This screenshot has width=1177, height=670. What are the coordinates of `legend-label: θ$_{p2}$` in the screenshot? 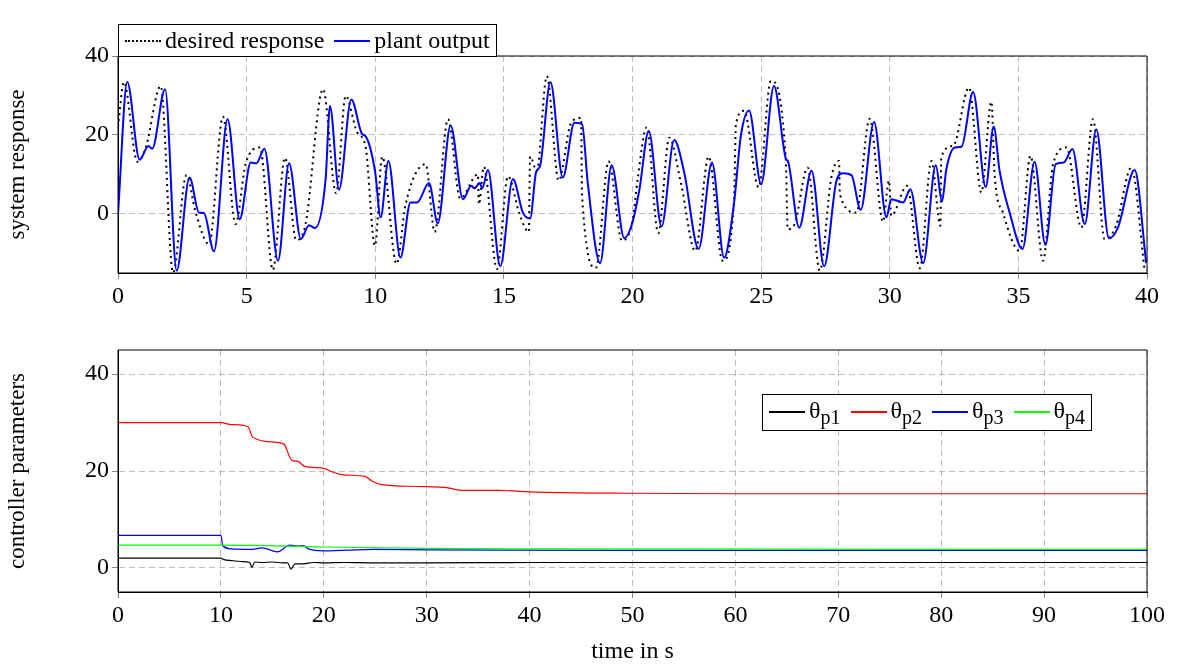 It's located at (906, 412).